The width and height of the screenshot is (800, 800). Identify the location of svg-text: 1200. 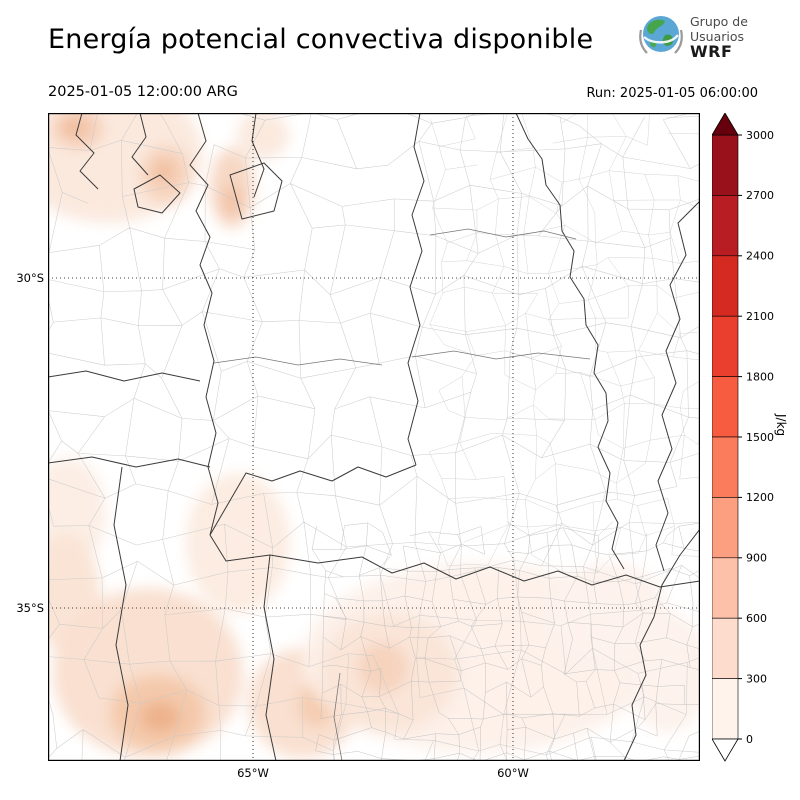
(760, 497).